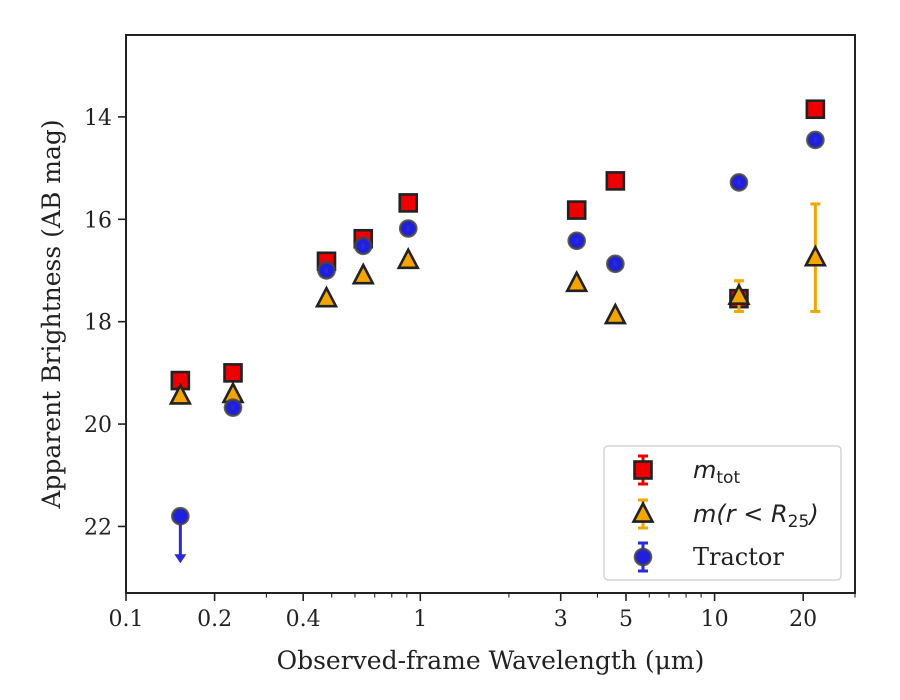 The image size is (900, 700). I want to click on y-tick-label: 14, so click(98, 118).